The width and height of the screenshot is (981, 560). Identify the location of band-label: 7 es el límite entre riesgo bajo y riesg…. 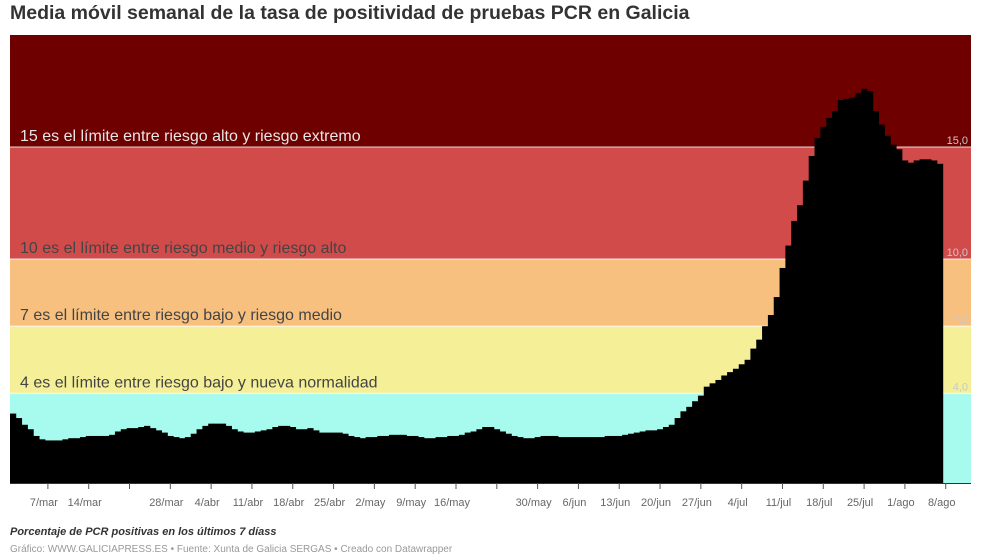
(181, 315).